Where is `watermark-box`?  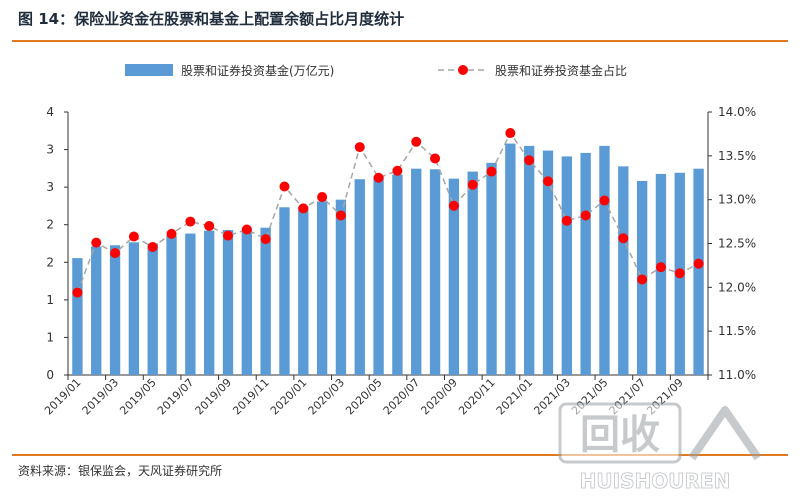 watermark-box is located at coordinates (620, 433).